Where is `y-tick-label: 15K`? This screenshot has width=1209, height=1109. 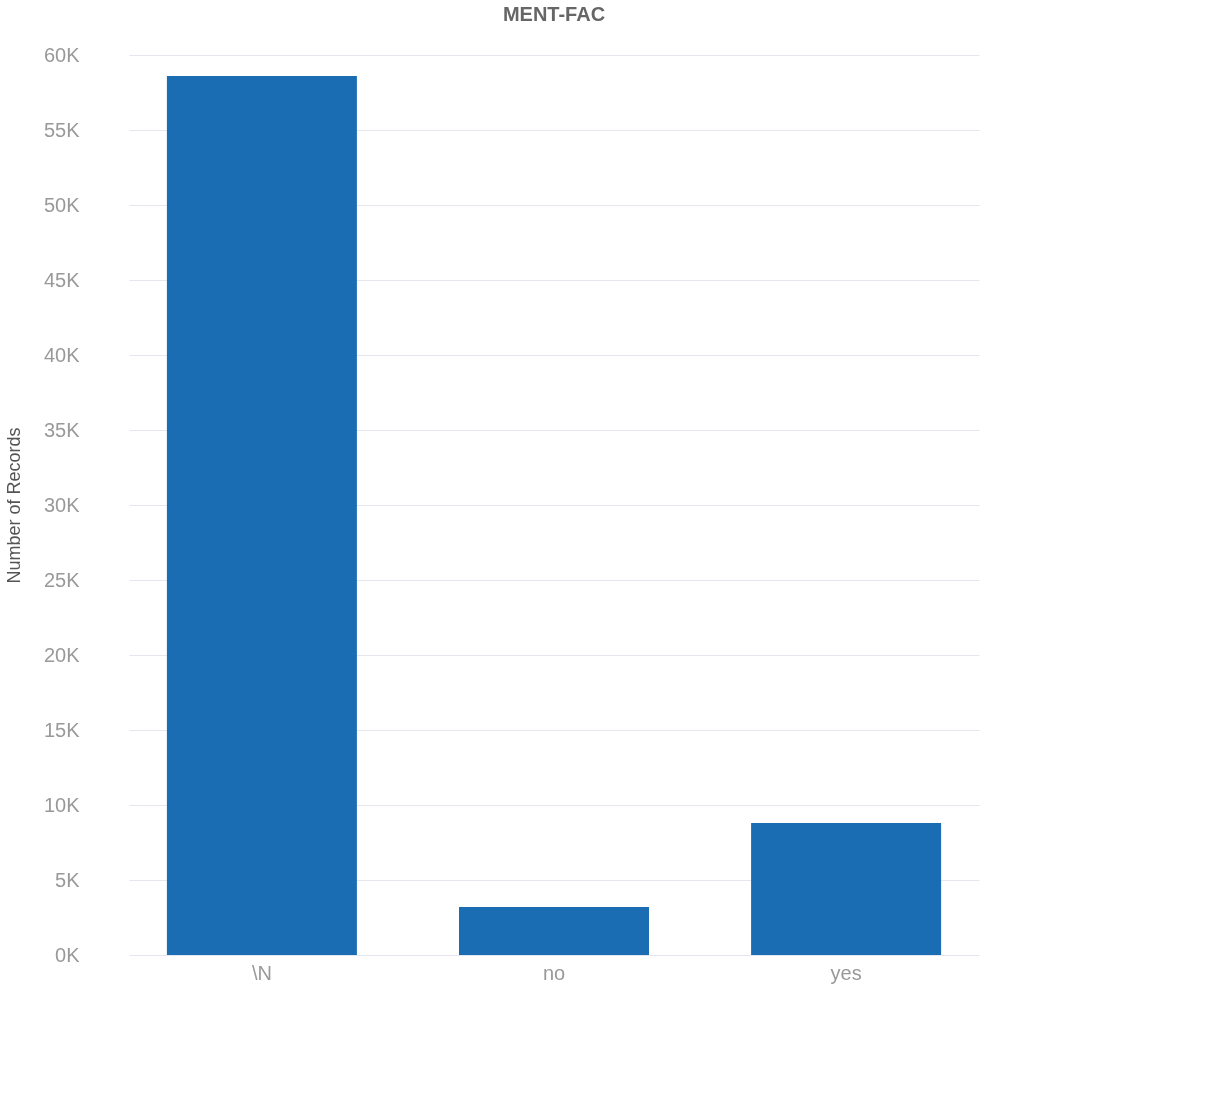 y-tick-label: 15K is located at coordinates (62, 729).